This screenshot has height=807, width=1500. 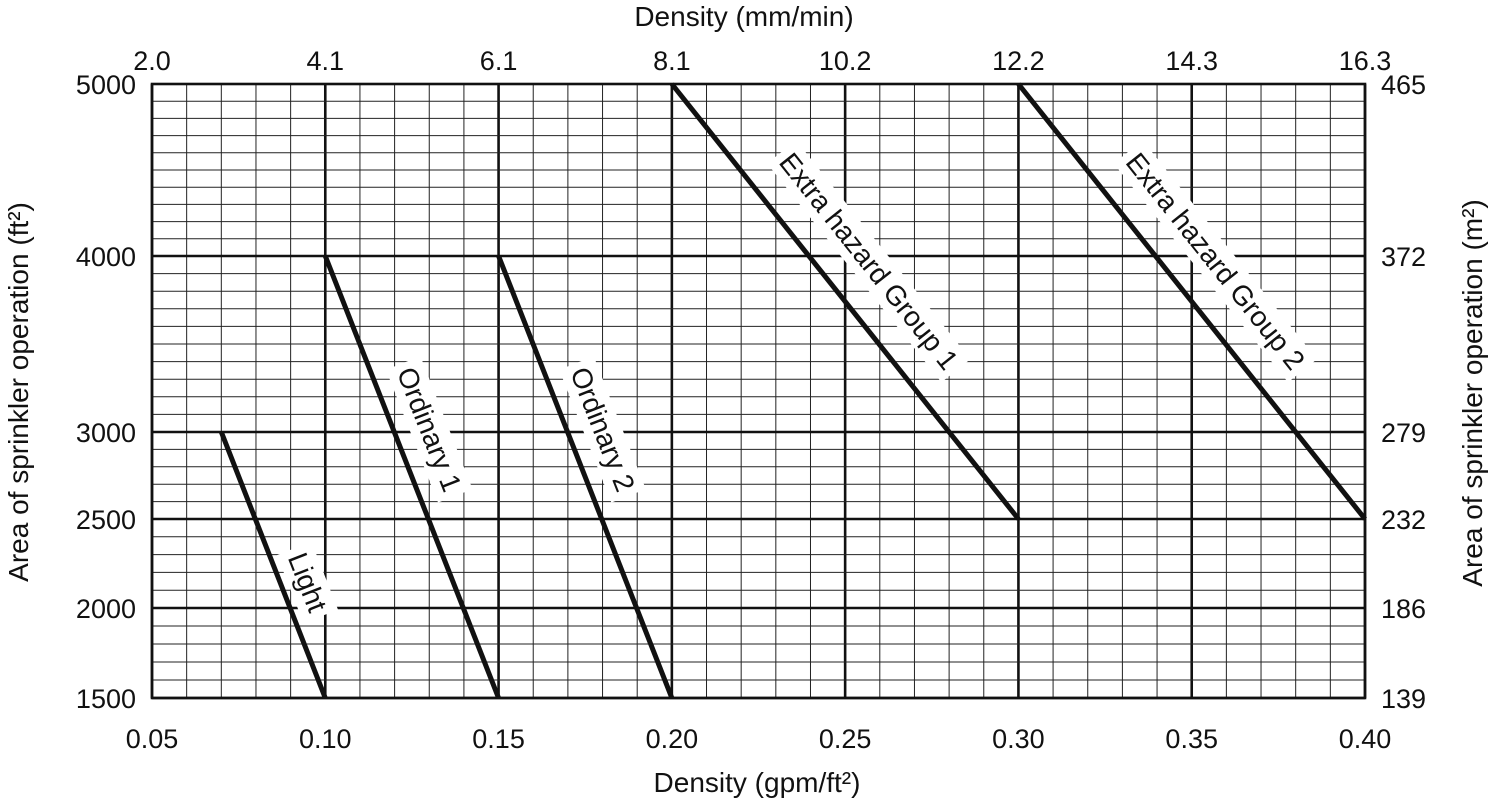 What do you see at coordinates (845, 739) in the screenshot?
I see `x-bottom-tick-label: 0.25` at bounding box center [845, 739].